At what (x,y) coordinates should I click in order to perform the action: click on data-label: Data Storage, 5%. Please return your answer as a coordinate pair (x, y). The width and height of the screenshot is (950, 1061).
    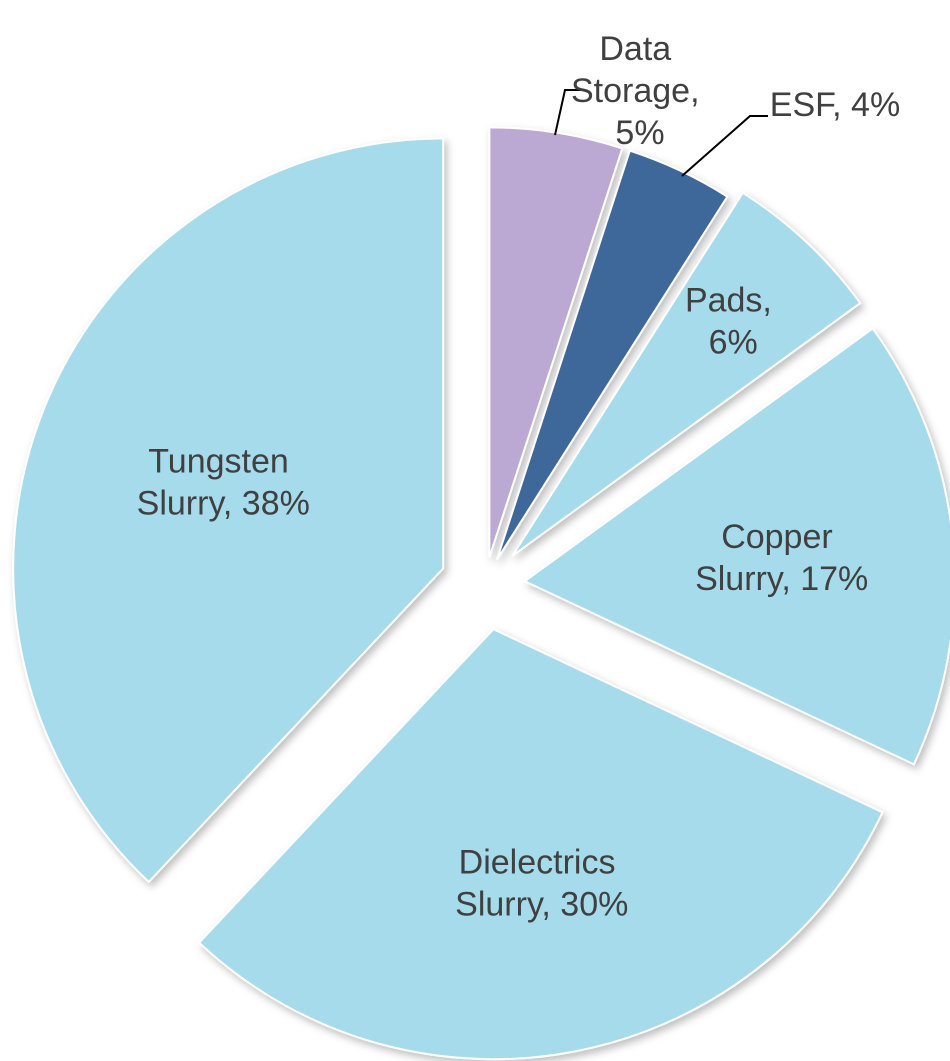
    Looking at the image, I should click on (640, 91).